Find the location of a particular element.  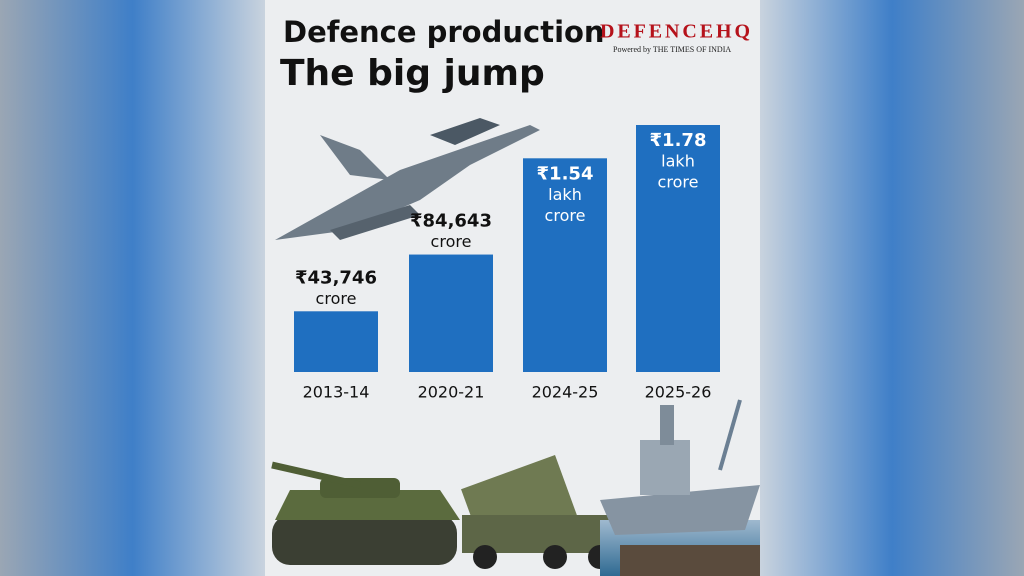

value-label: ₹1.78 is located at coordinates (678, 140).